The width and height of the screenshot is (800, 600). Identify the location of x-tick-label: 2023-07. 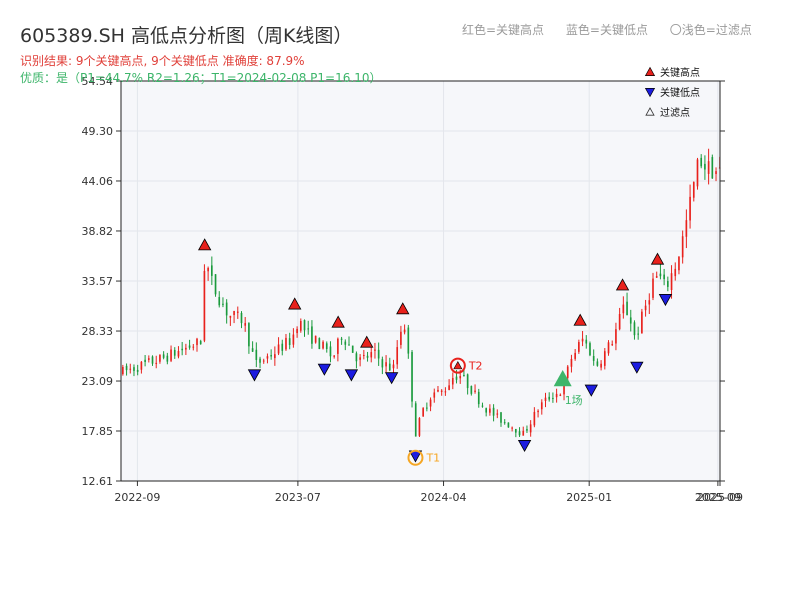
(298, 497).